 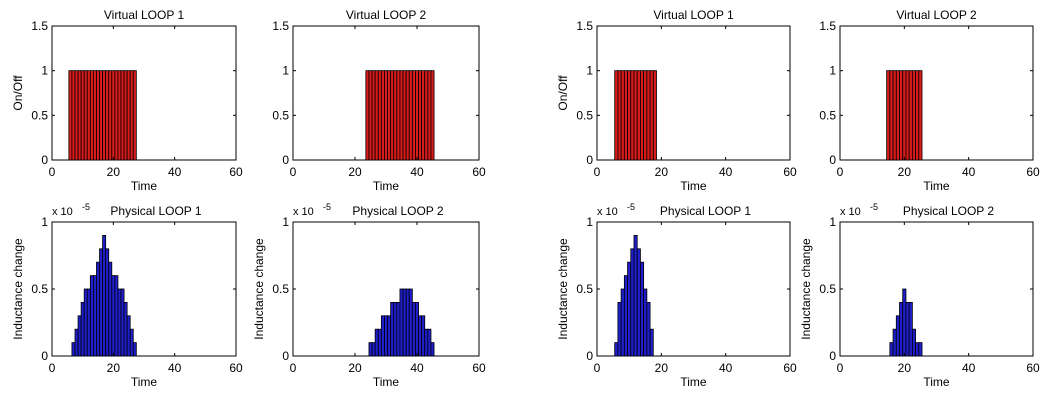 I want to click on subplot-1: 0 20 40 60 0 0.5 1 1.5 Time On/Off Virtual LOOP 1, so click(x=127, y=100).